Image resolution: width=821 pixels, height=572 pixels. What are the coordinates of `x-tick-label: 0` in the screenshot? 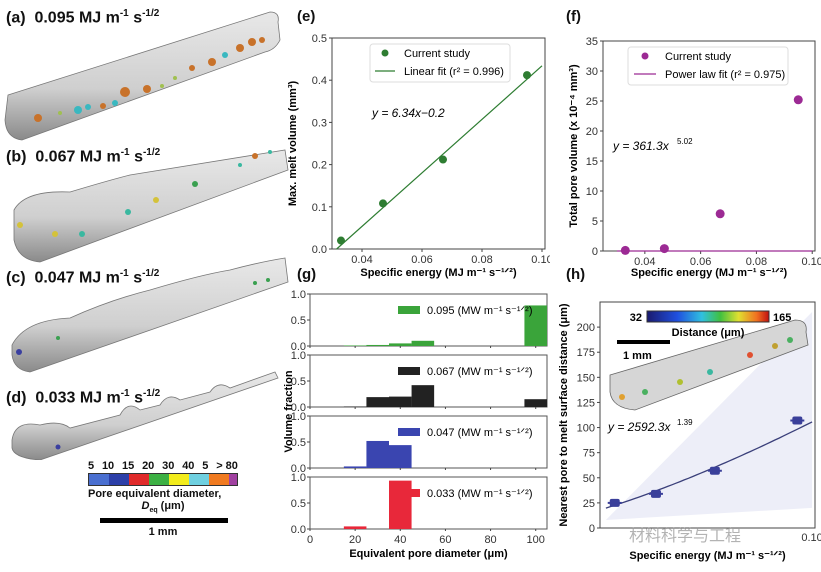 It's located at (310, 540).